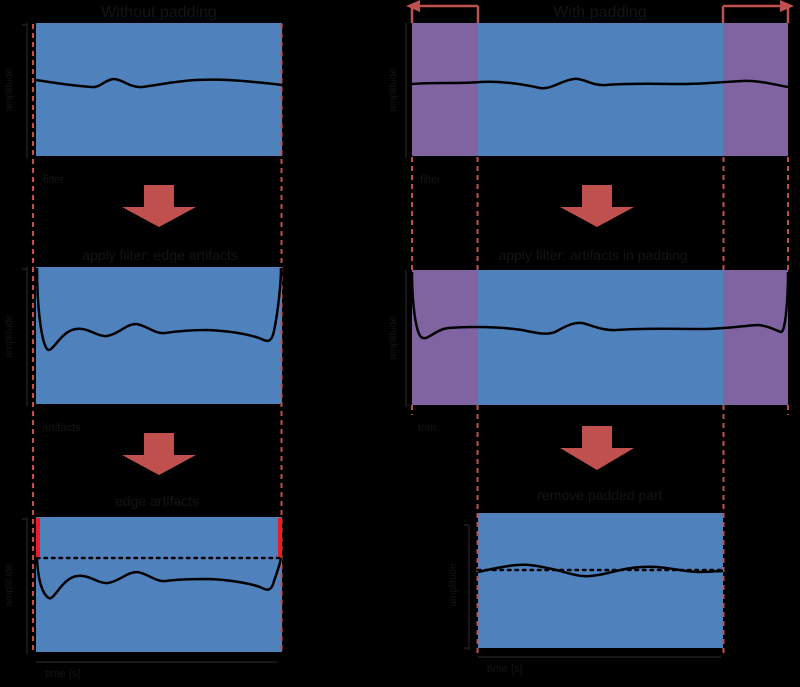 Image resolution: width=800 pixels, height=687 pixels. What do you see at coordinates (787, 6) in the screenshot?
I see `pad-width-arrow-right-icon` at bounding box center [787, 6].